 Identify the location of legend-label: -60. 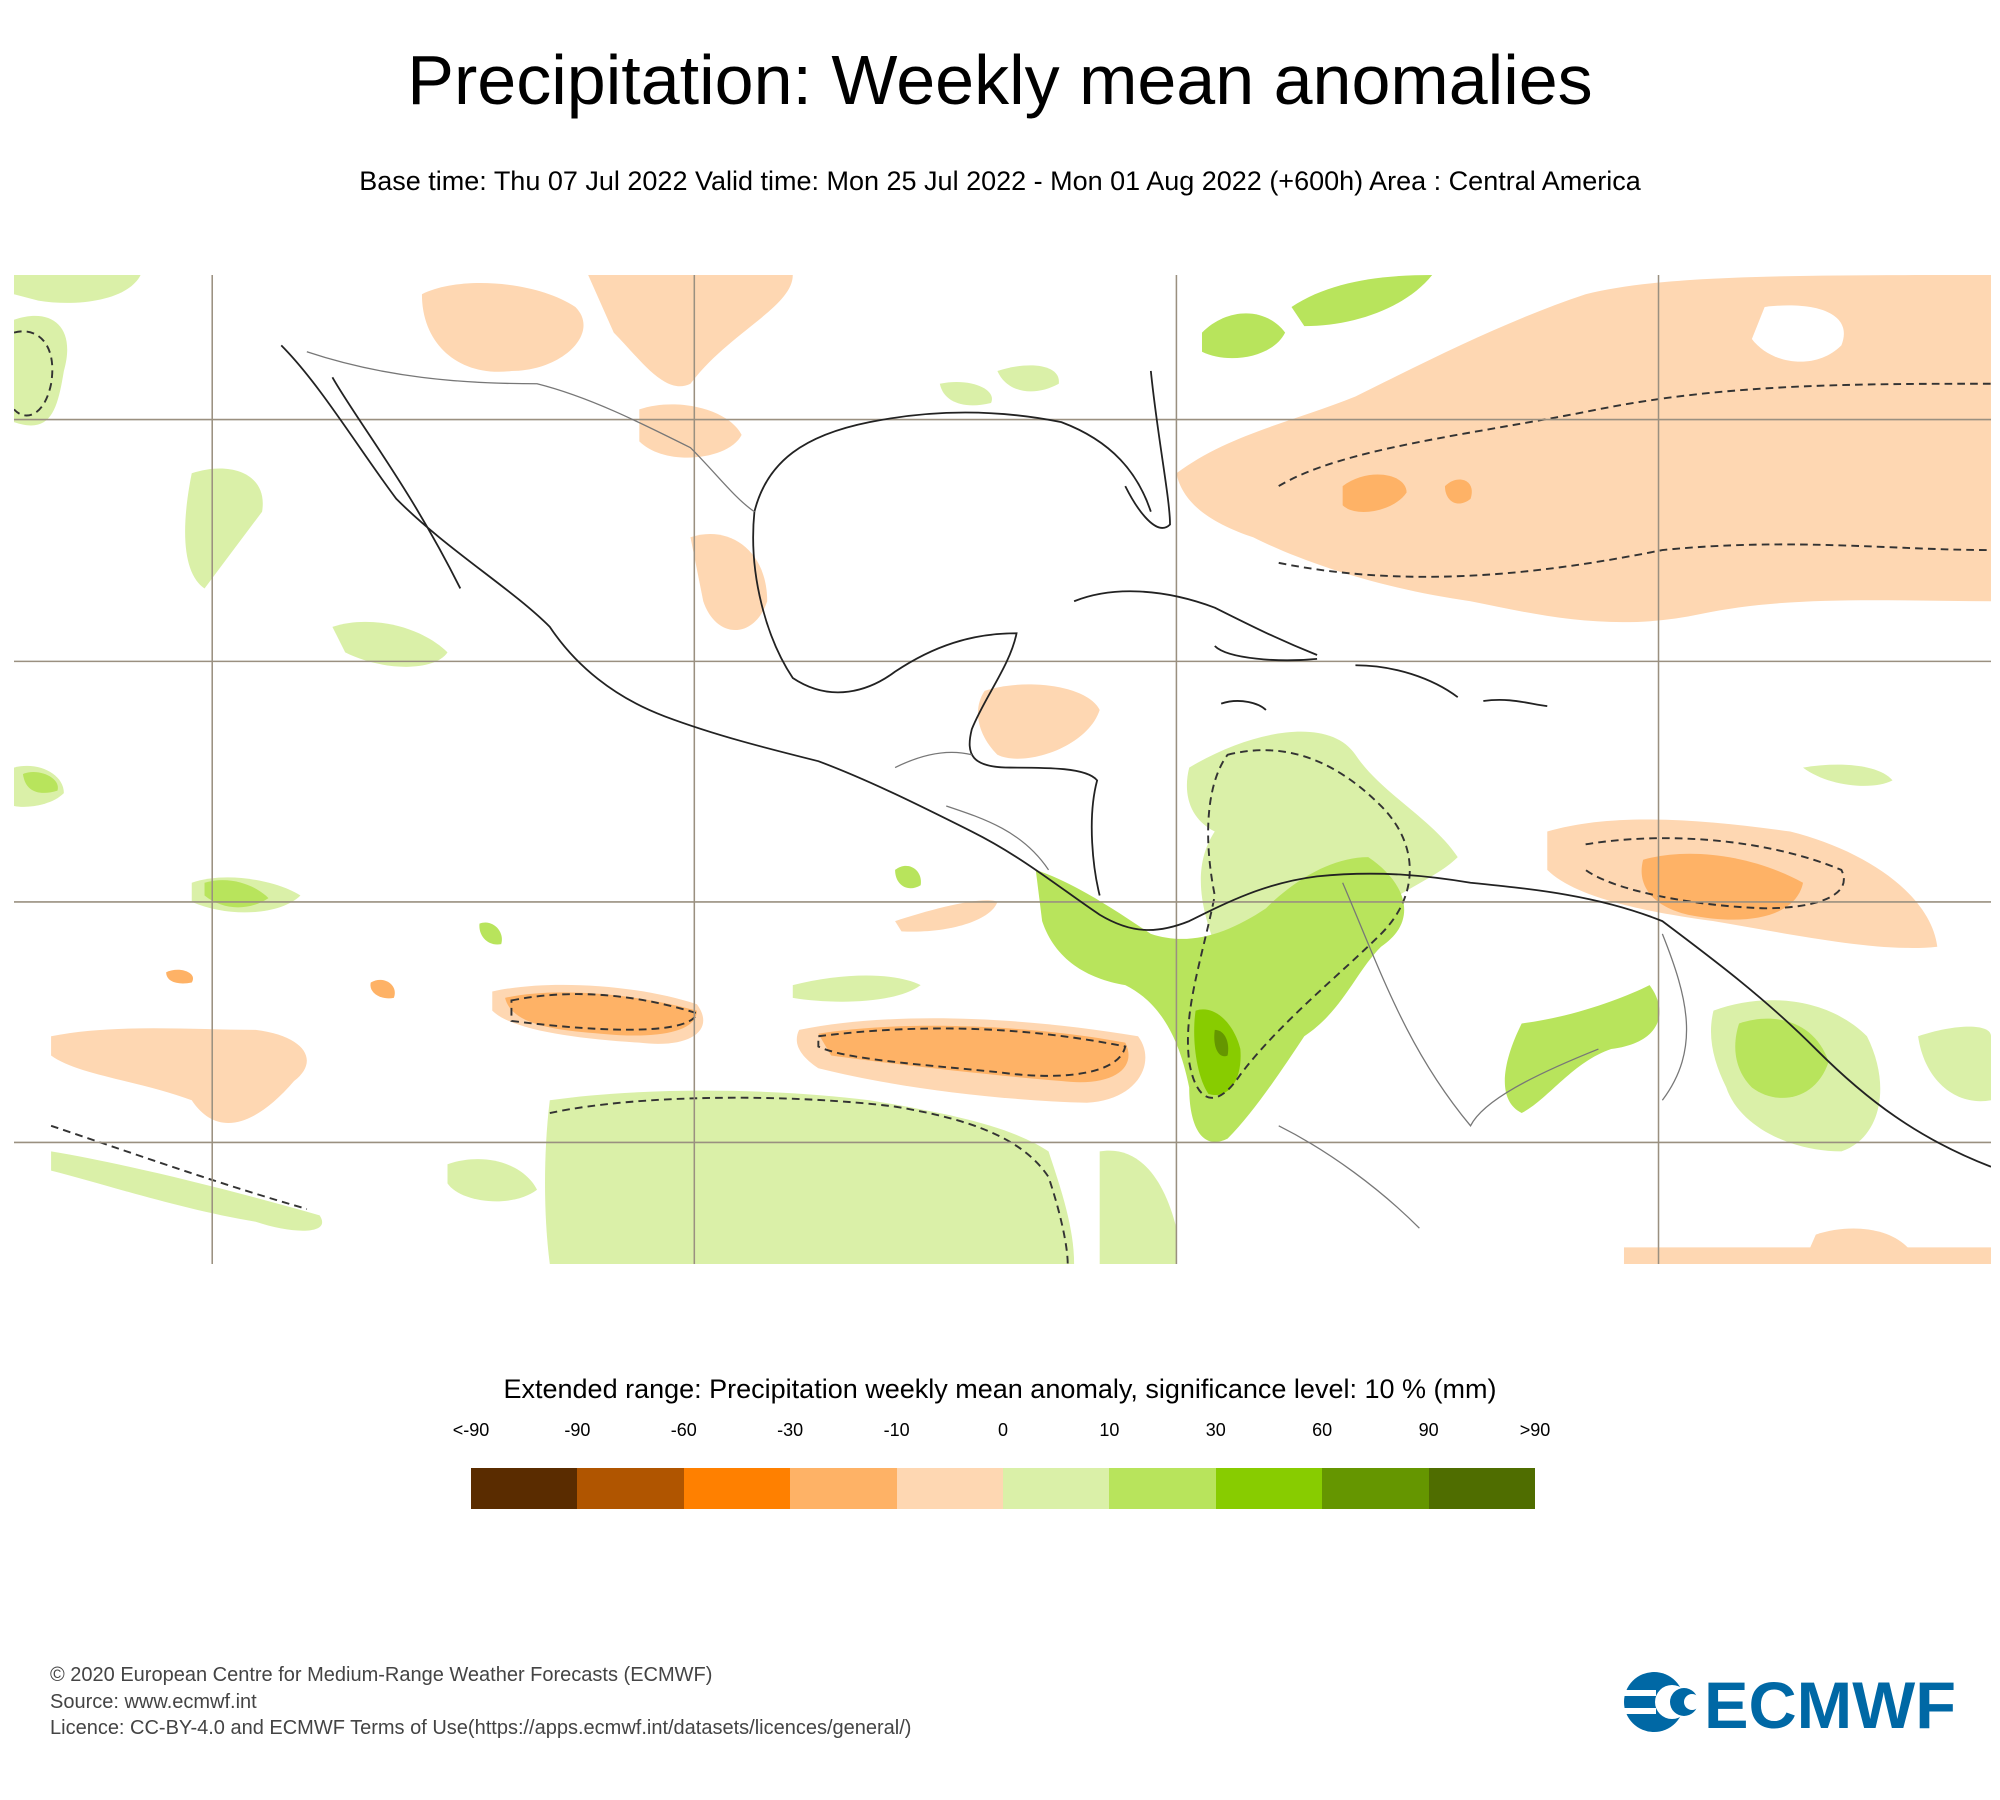
(683, 1430).